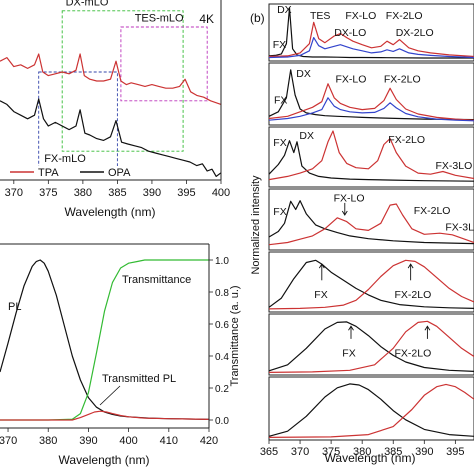  What do you see at coordinates (222, 261) in the screenshot?
I see `bl-y2-tick-label: 1.0` at bounding box center [222, 261].